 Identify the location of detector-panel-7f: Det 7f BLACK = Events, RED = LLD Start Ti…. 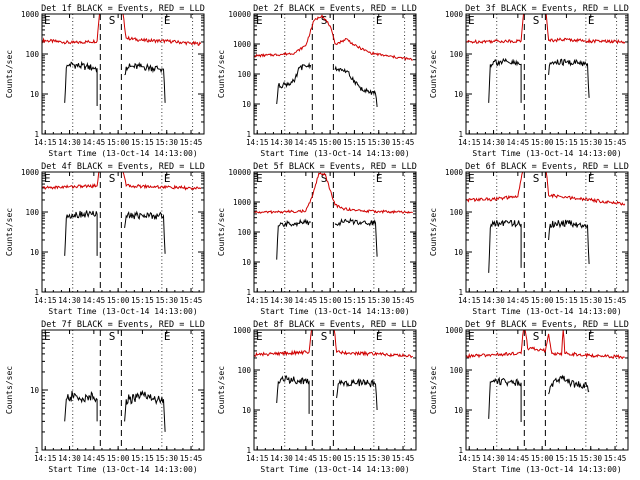
(105, 397).